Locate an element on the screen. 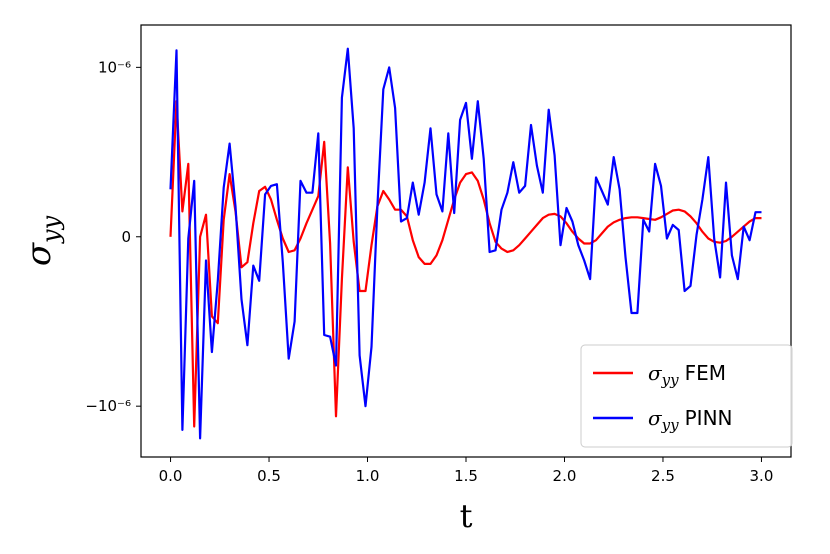  x-axis-title: t is located at coordinates (466, 516).